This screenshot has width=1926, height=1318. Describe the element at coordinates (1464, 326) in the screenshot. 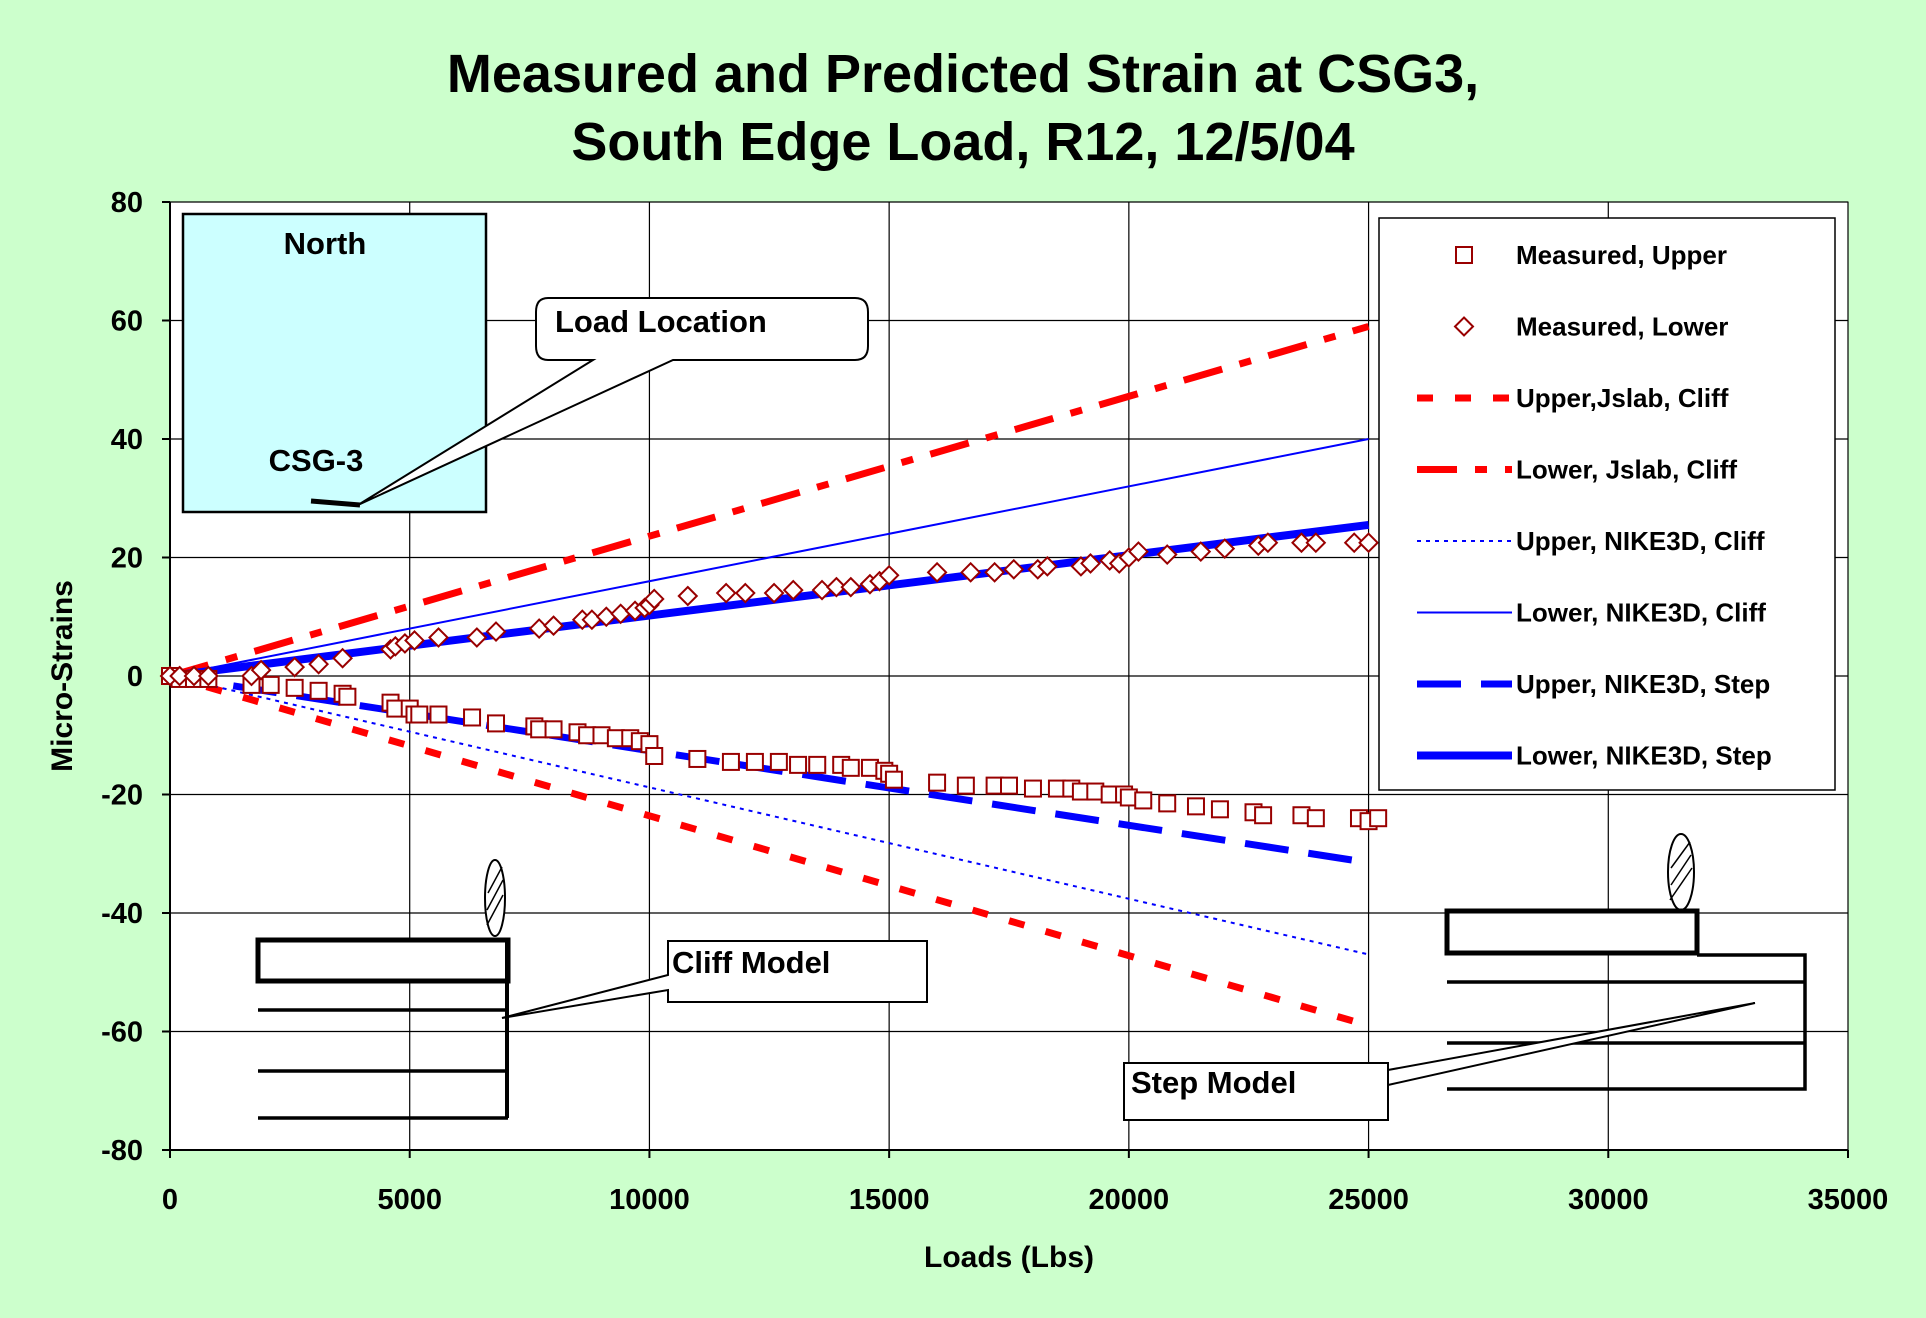

I see `legend-marker-measured-lower` at that location.